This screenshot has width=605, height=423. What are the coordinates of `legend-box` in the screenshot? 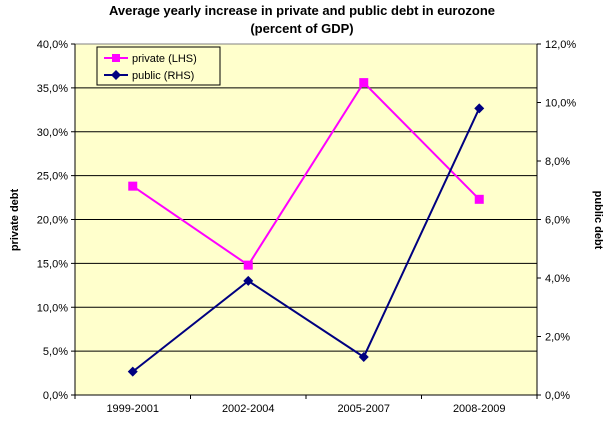 It's located at (158, 66).